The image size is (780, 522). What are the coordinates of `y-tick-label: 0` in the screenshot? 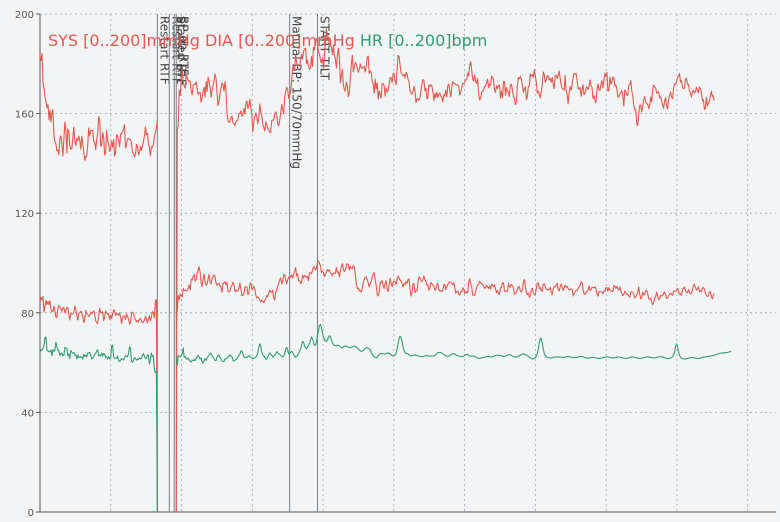 It's located at (31, 513).